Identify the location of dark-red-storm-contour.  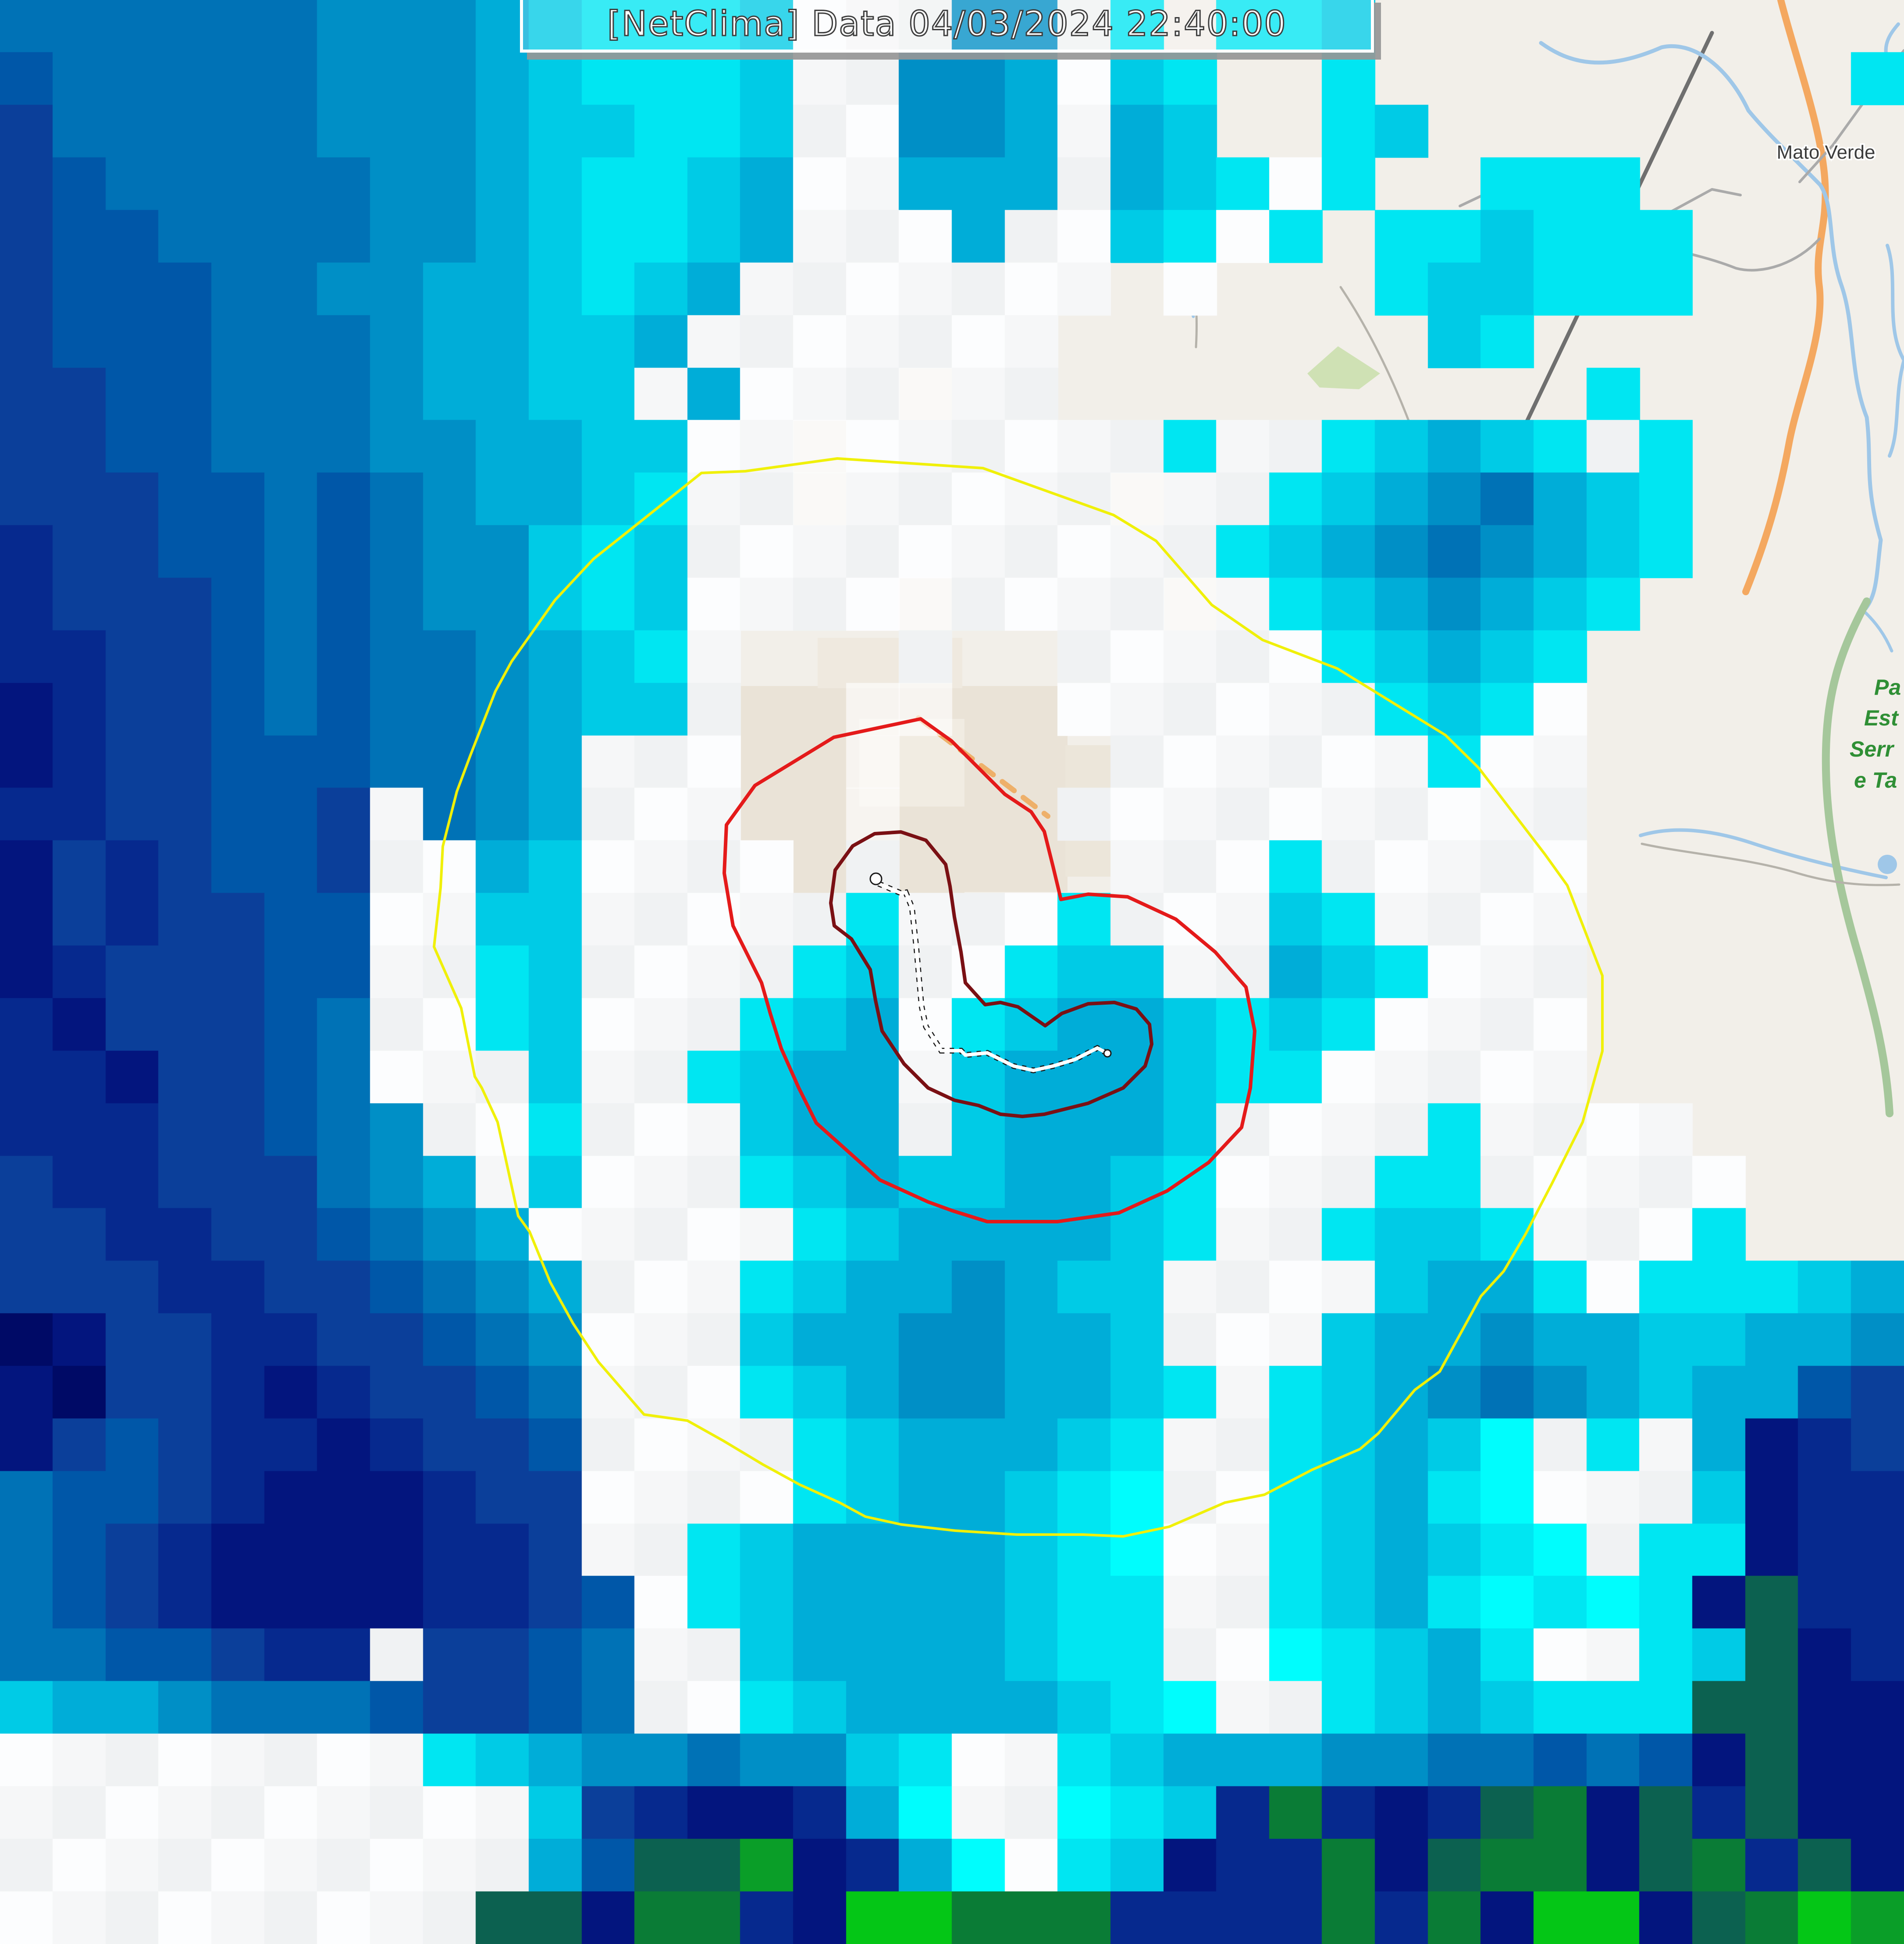
(991, 974).